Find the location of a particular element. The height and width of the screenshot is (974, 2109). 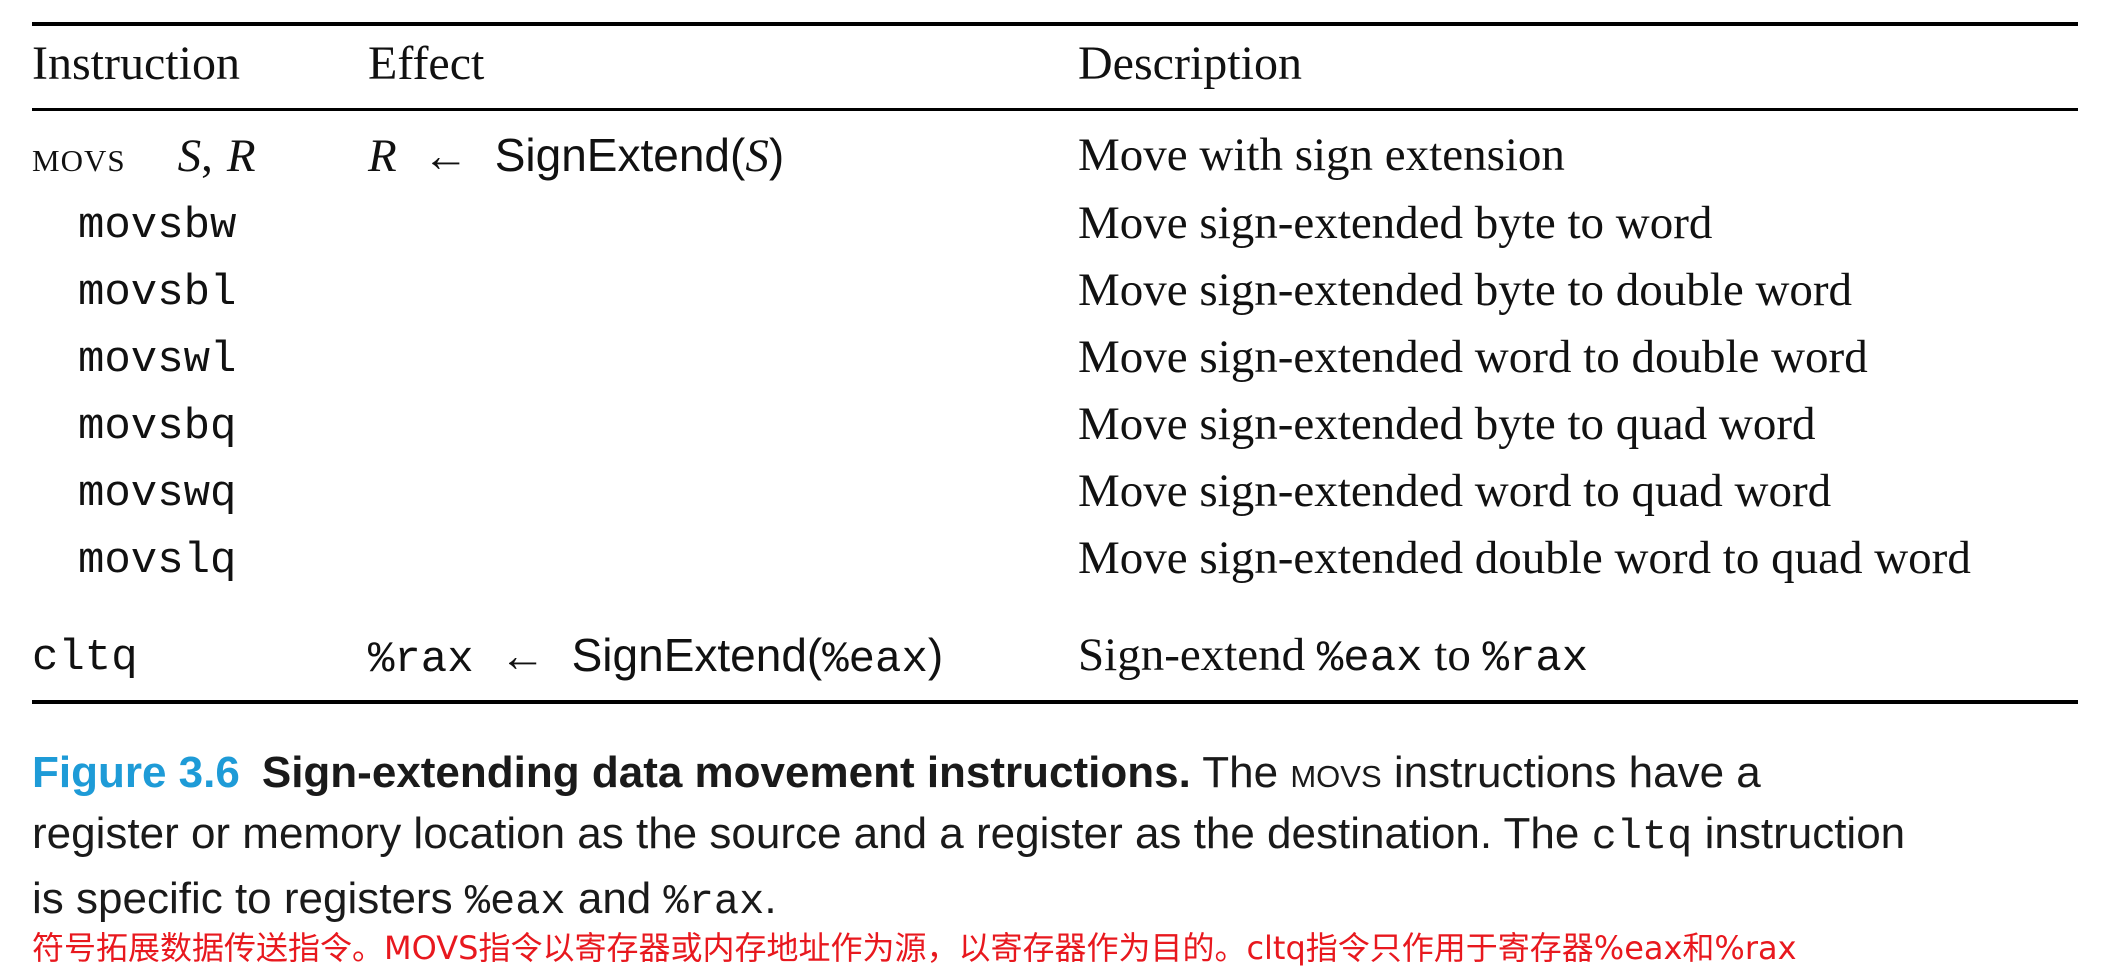

variant-description: Move sign-extended word to quad word is located at coordinates (1455, 491).